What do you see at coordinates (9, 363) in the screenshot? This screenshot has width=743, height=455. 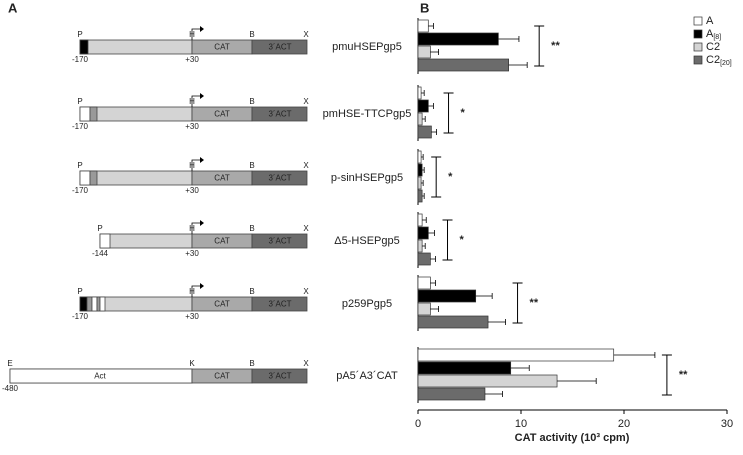 I see `site-label: E` at bounding box center [9, 363].